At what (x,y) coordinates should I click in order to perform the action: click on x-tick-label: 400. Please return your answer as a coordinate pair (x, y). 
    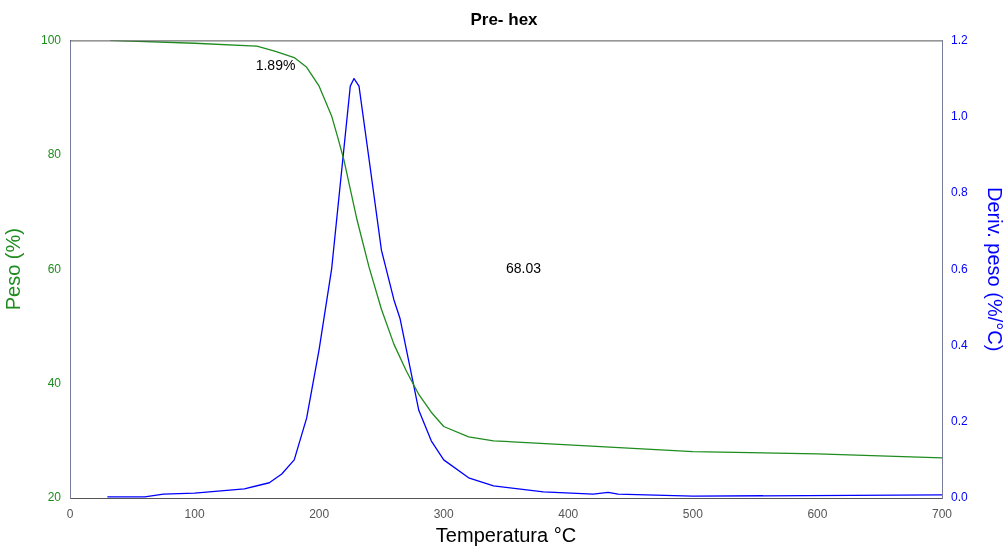
    Looking at the image, I should click on (568, 513).